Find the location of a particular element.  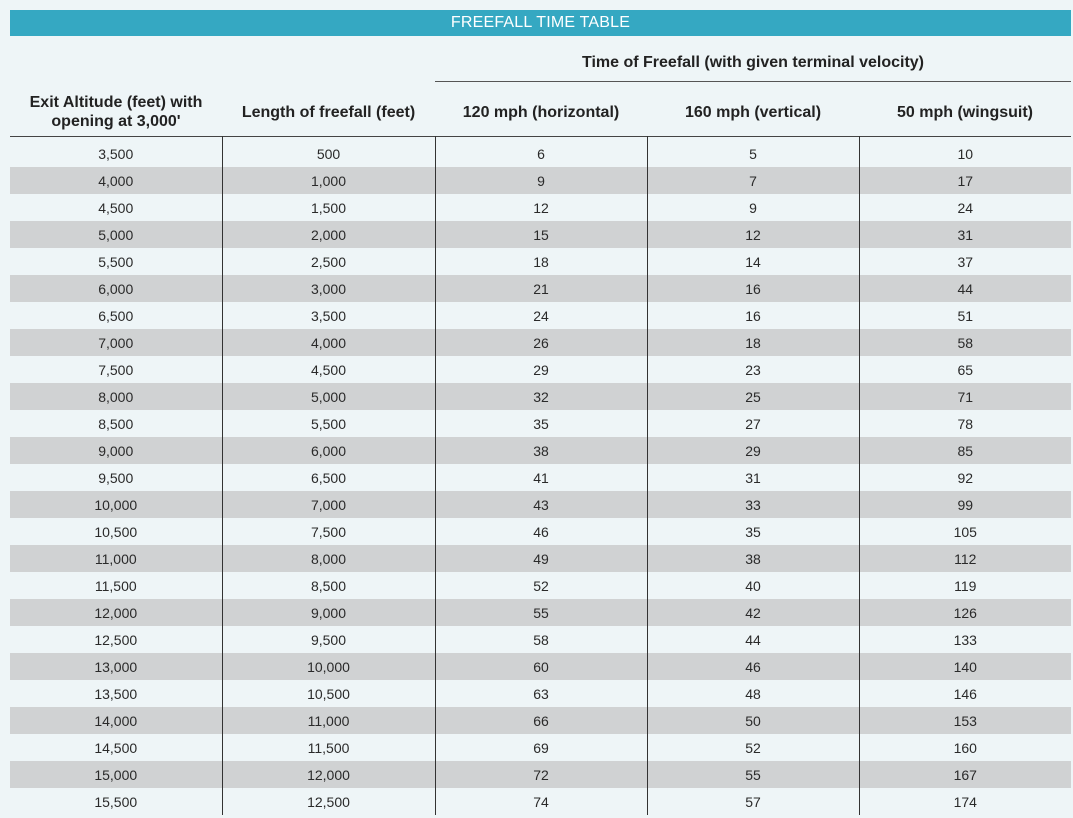

cell-120mph: 63 is located at coordinates (541, 693).